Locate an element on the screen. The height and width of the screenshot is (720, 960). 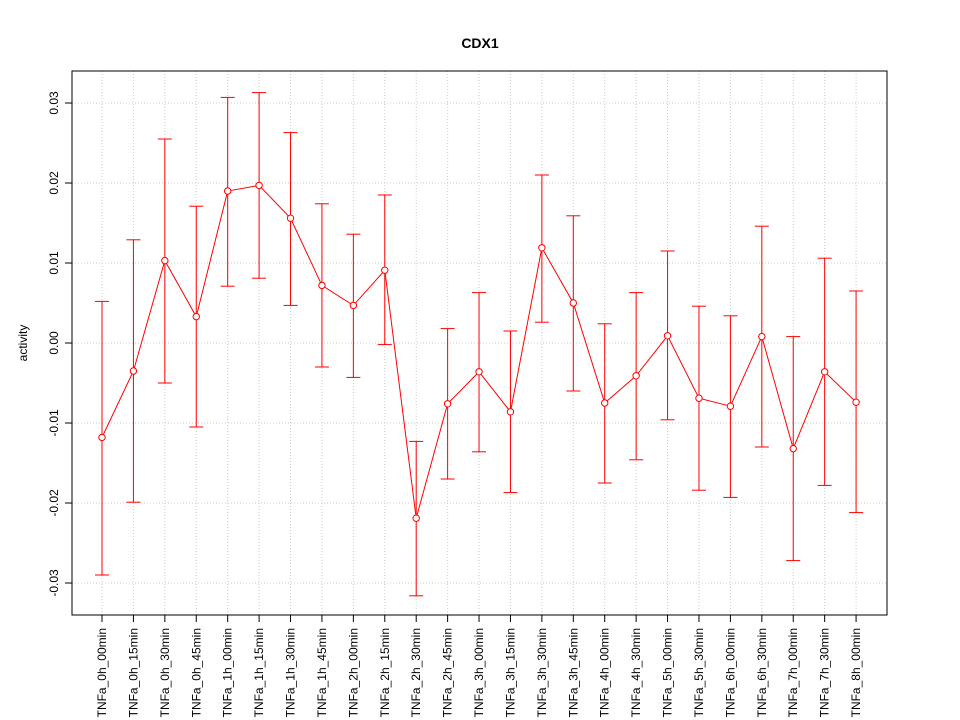
y-tick-label: -0.01 is located at coordinates (54, 423).